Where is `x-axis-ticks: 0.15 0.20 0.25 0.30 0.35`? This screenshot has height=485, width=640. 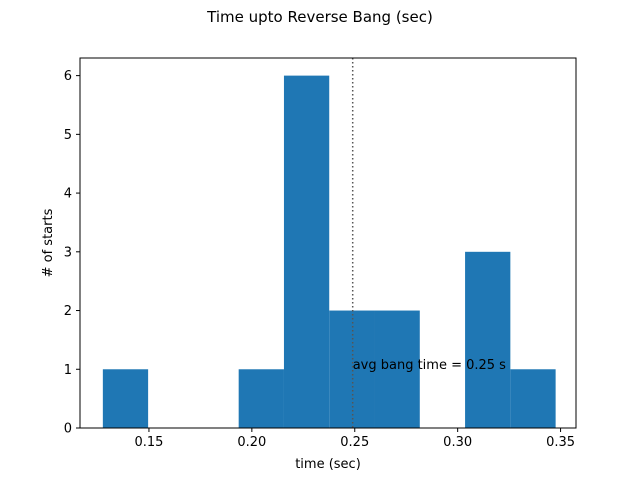 x-axis-ticks: 0.15 0.20 0.25 0.30 0.35 is located at coordinates (354, 439).